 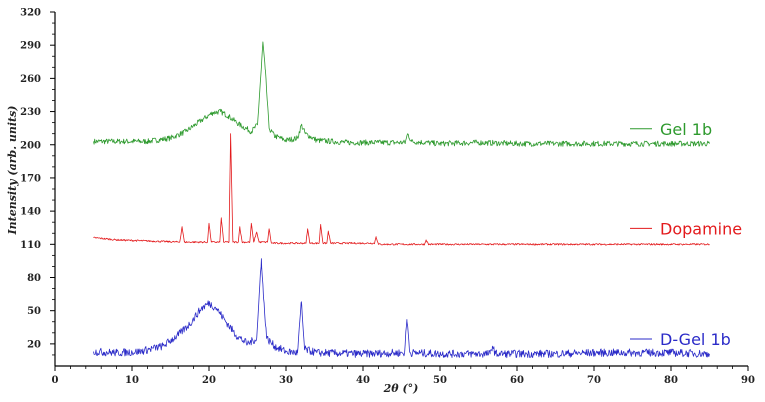 What do you see at coordinates (286, 380) in the screenshot?
I see `x-tick-label: 30` at bounding box center [286, 380].